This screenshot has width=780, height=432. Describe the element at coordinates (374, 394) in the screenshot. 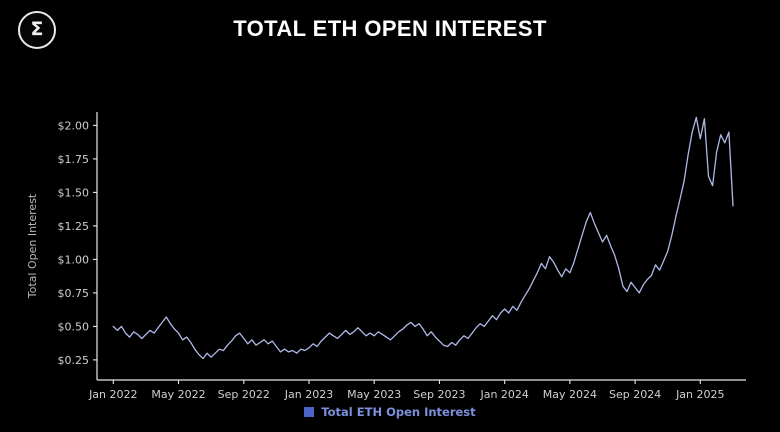

I see `svg-text: May 2023` at that location.